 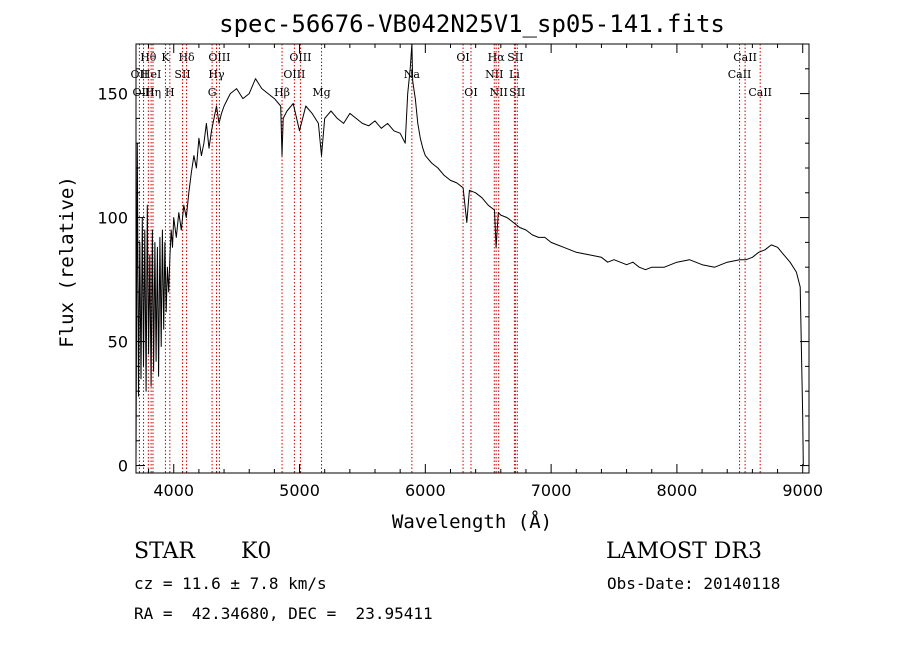 I want to click on line-marker-label: Mg, so click(x=321, y=92).